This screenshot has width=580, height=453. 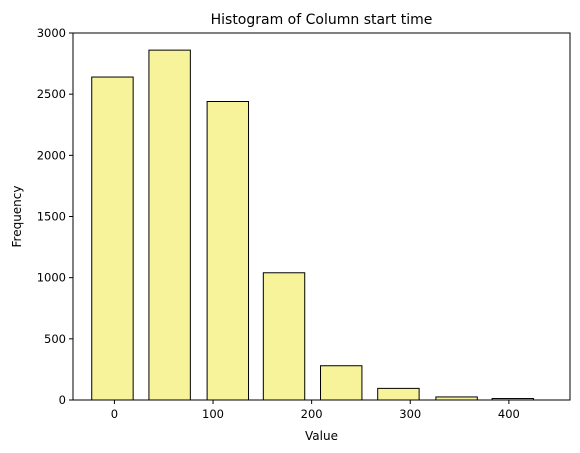 I want to click on y-tick-label-3: 1500, so click(x=51, y=217).